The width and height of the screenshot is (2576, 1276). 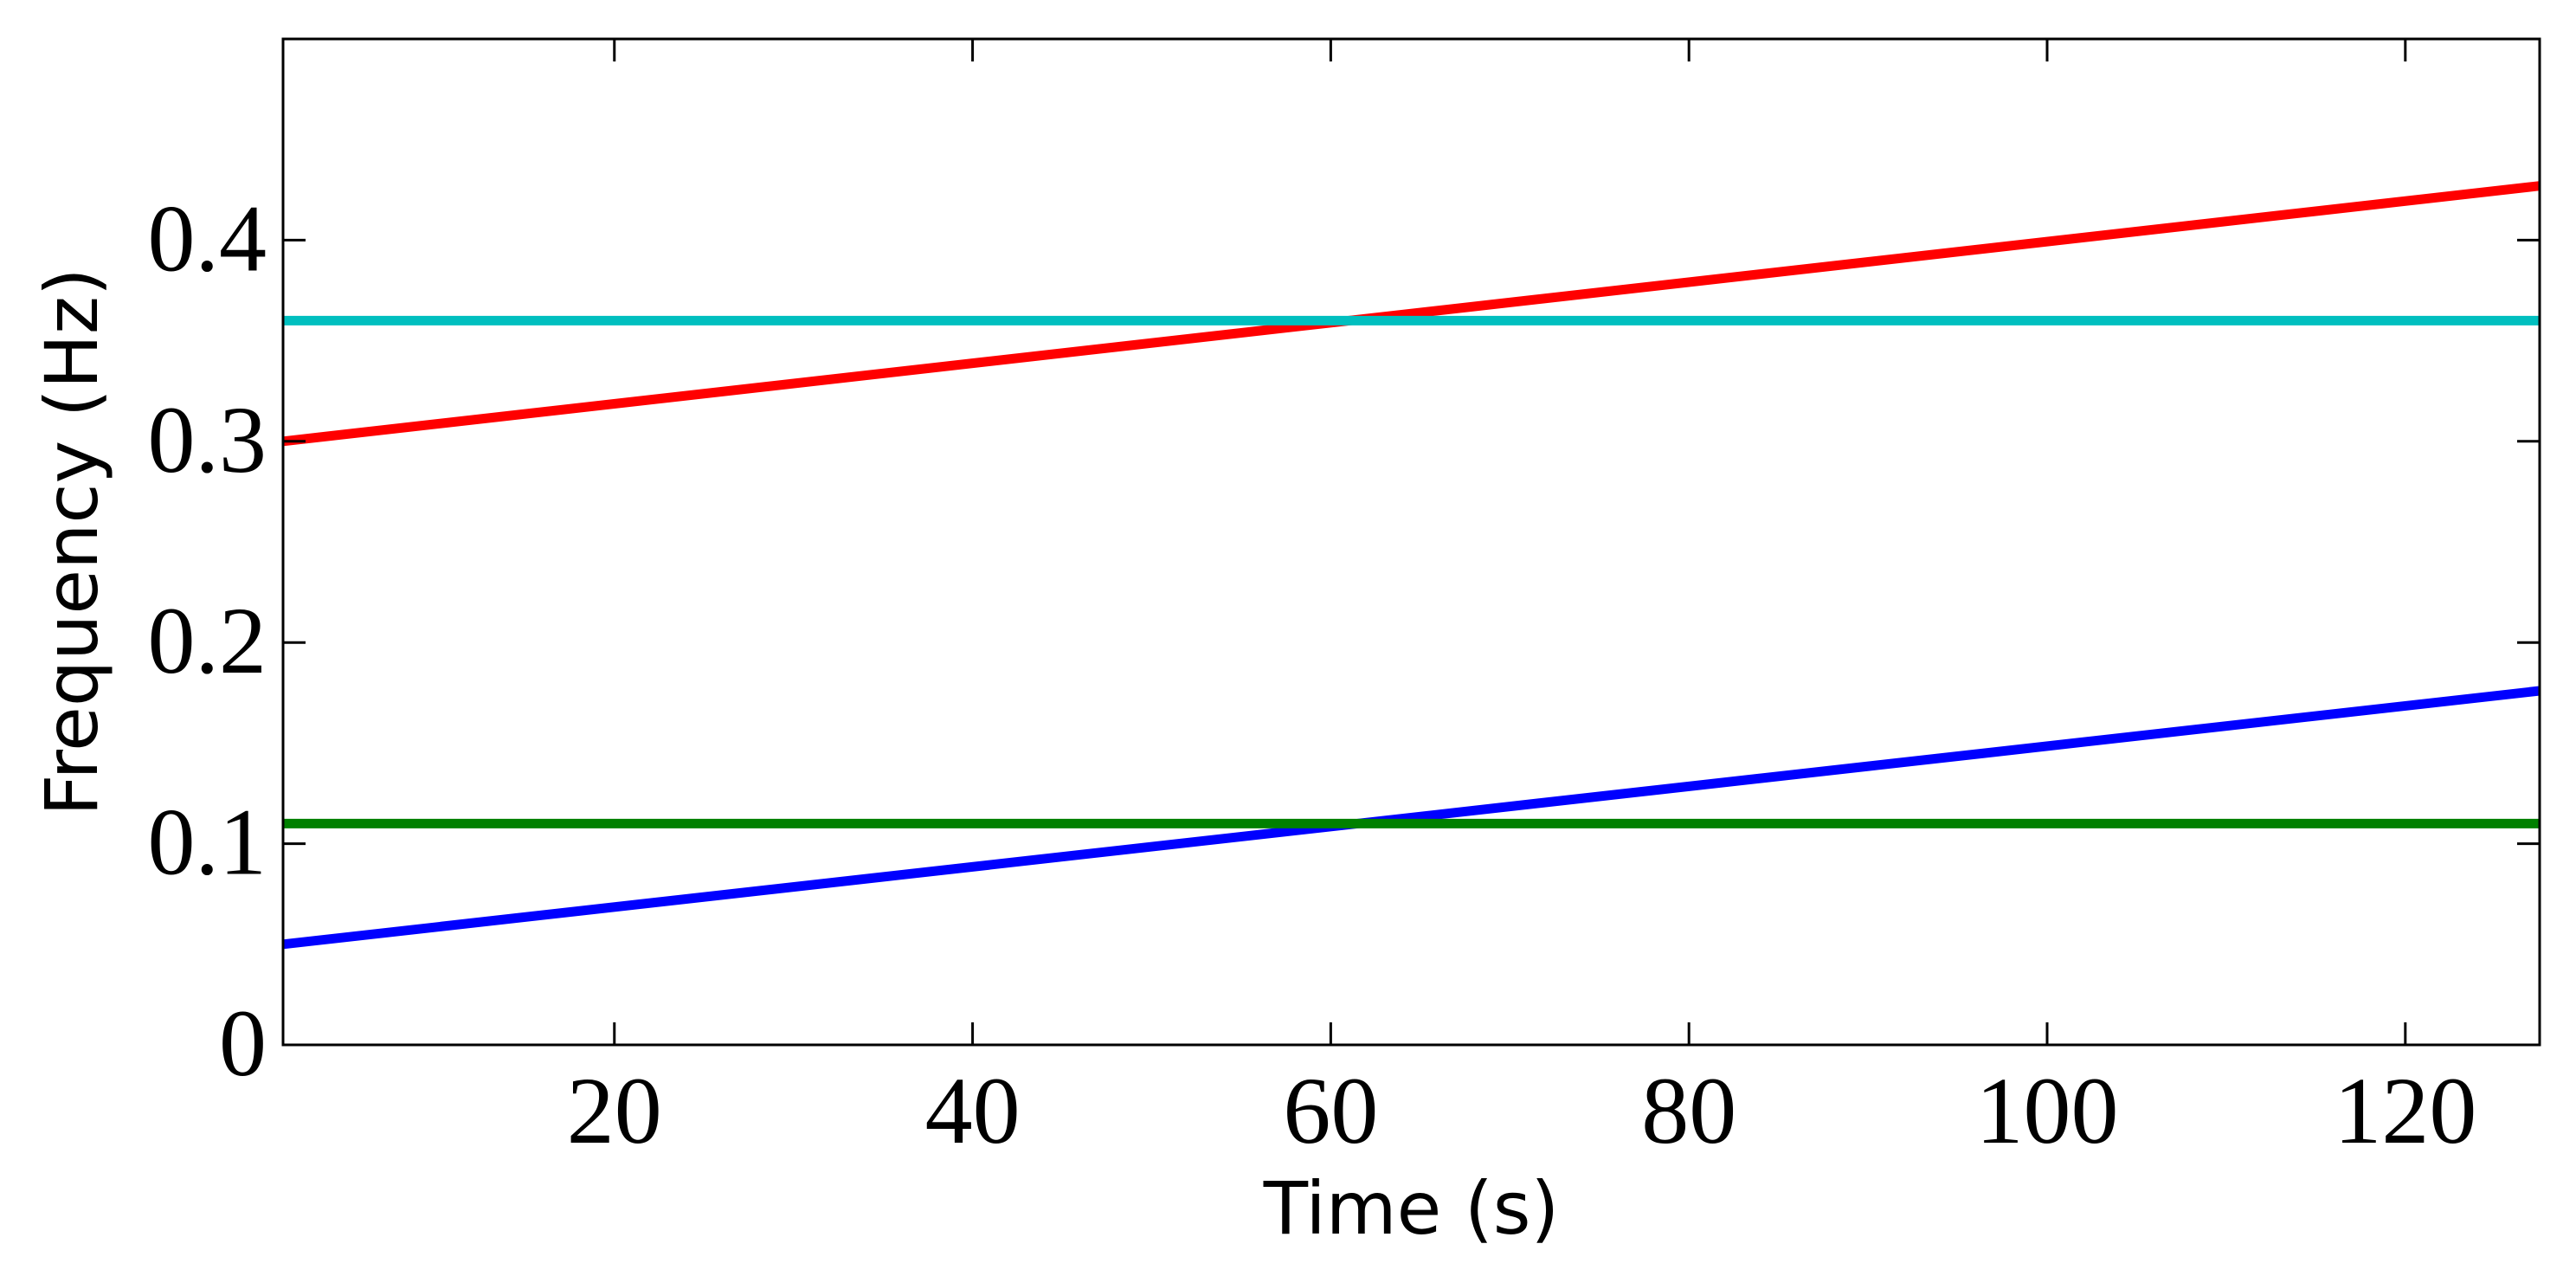 I want to click on x-tick-label: 100, so click(x=2047, y=1110).